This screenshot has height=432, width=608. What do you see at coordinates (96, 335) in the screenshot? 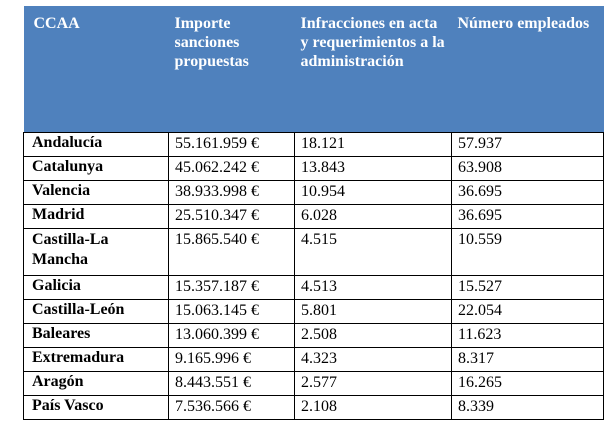
I see `ccaa-cell: Baleares` at bounding box center [96, 335].